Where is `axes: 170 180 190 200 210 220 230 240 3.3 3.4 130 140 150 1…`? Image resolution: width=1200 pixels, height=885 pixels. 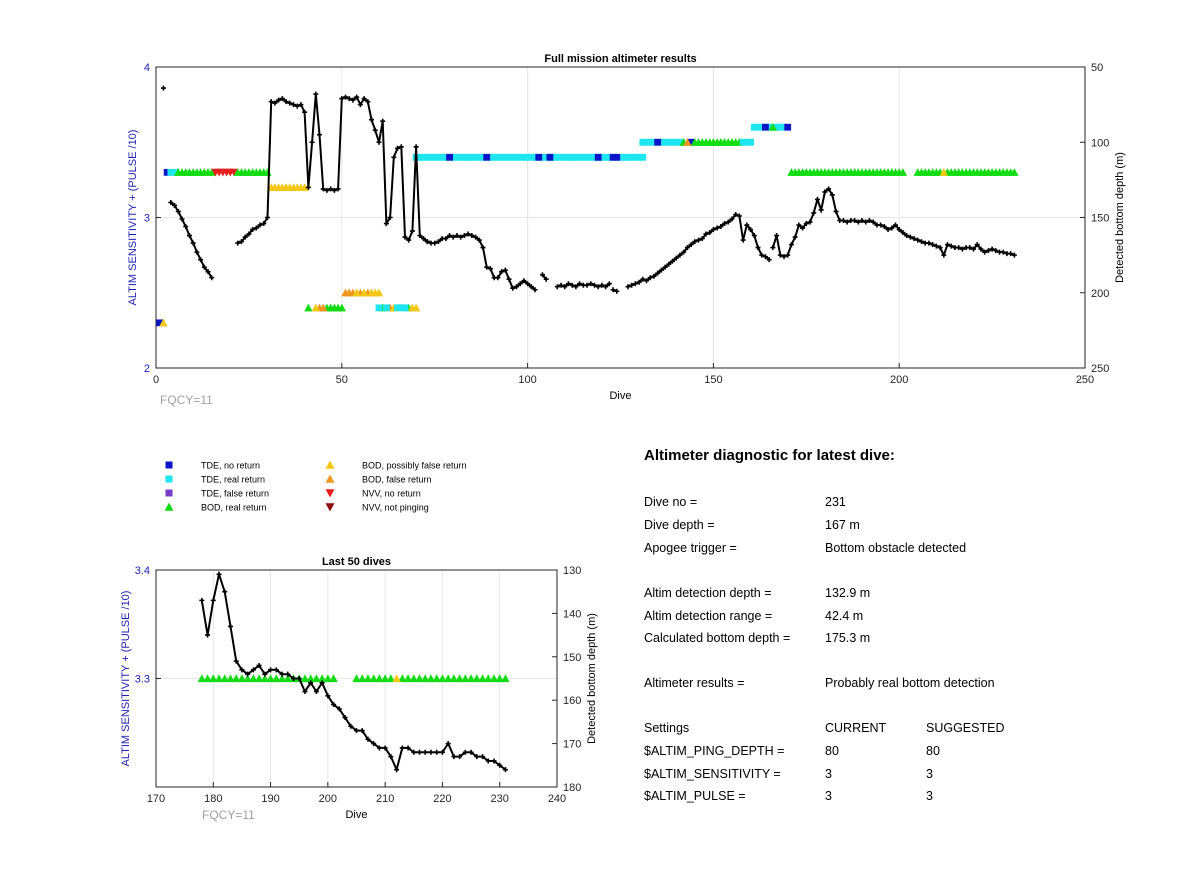
axes: 170 180 190 200 210 220 230 240 3.3 3.4 130 140 150 1… is located at coordinates (358, 685).